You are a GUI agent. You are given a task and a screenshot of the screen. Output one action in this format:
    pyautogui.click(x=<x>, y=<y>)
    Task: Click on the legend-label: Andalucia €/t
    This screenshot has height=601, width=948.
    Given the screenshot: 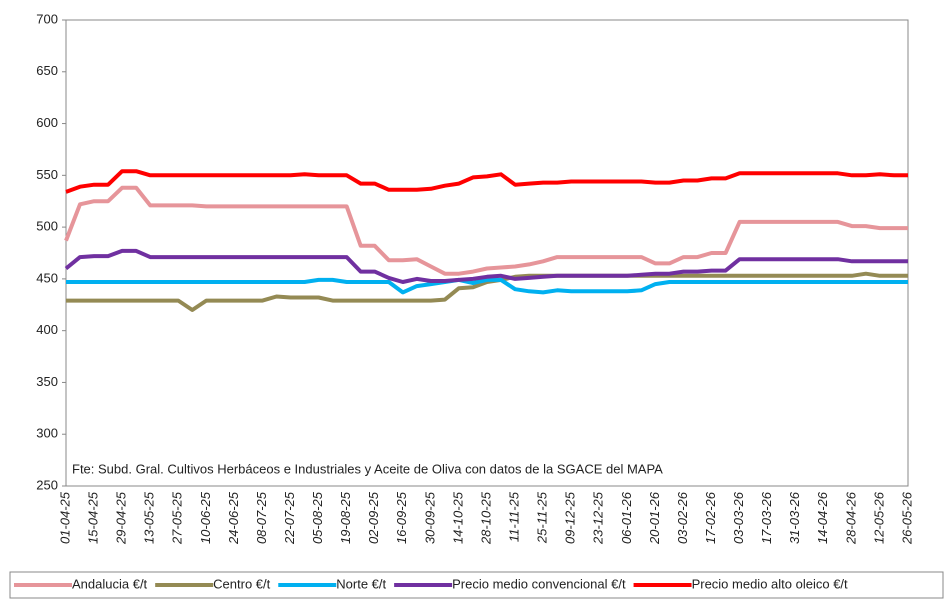 What is the action you would take?
    pyautogui.click(x=110, y=583)
    